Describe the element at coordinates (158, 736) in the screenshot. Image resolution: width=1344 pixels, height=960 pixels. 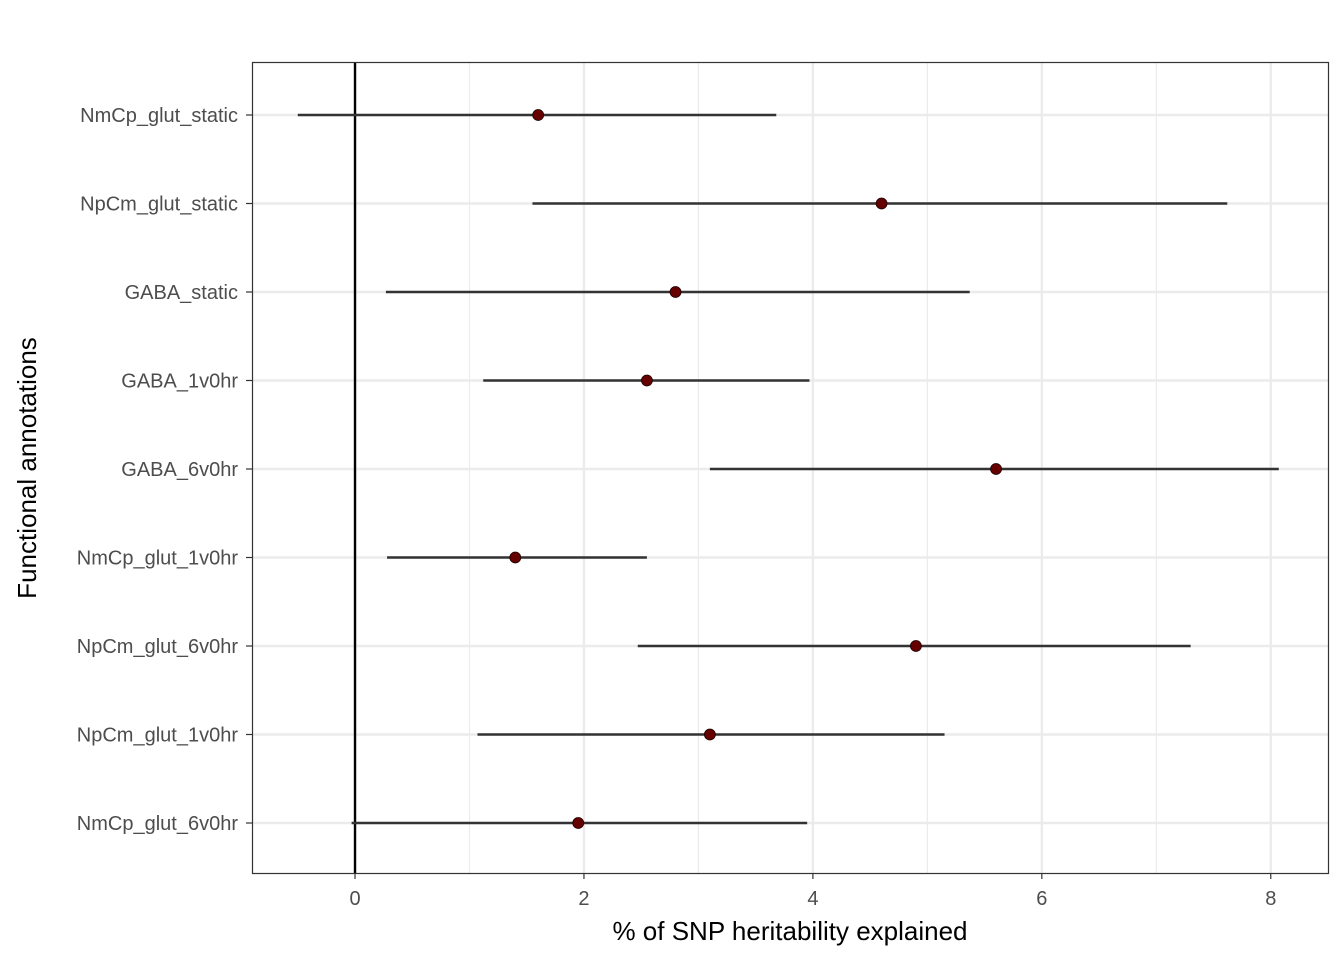
I see `y-tick-label: NpCm_glut_1v0hr` at that location.